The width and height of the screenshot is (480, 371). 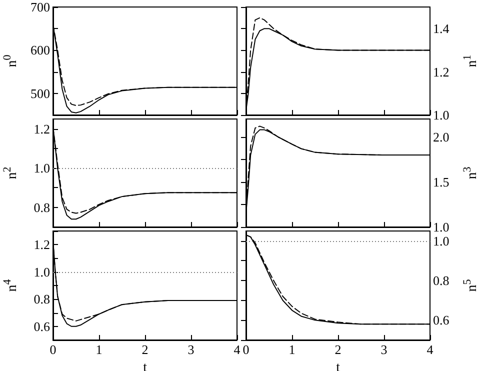 I want to click on y-axis-title: n2, so click(x=11, y=173).